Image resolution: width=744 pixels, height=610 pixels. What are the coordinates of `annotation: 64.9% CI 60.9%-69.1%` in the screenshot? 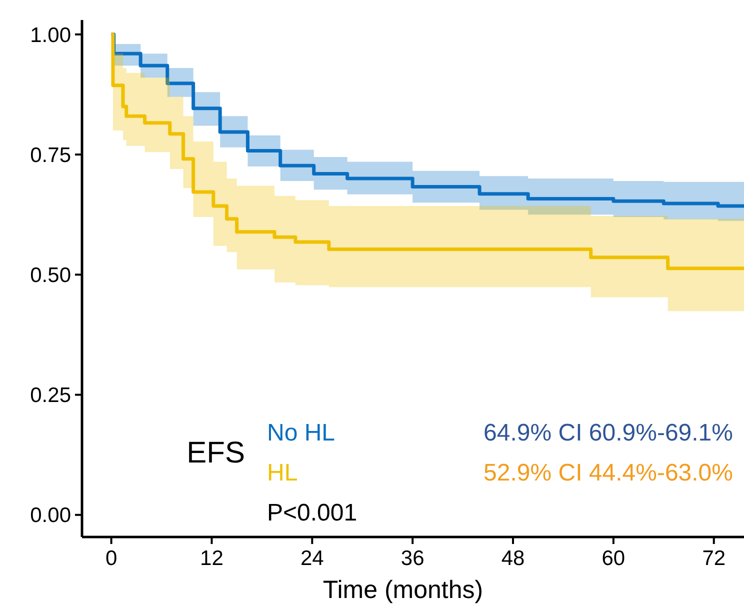 It's located at (608, 432).